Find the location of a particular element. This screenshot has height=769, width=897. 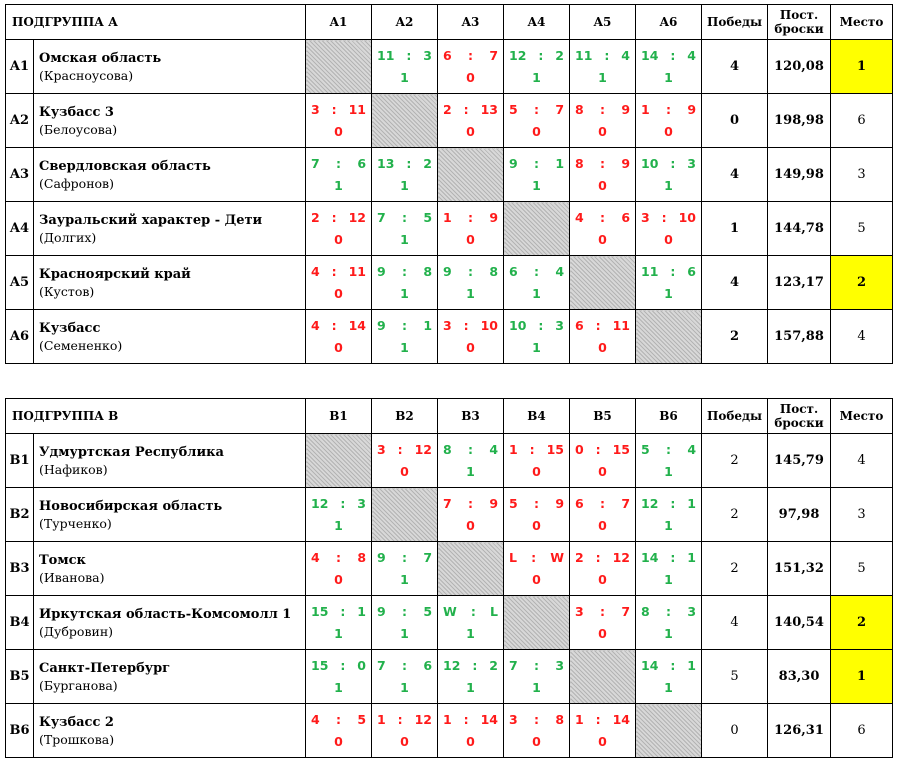

match-score: 4:11 is located at coordinates (338, 272).